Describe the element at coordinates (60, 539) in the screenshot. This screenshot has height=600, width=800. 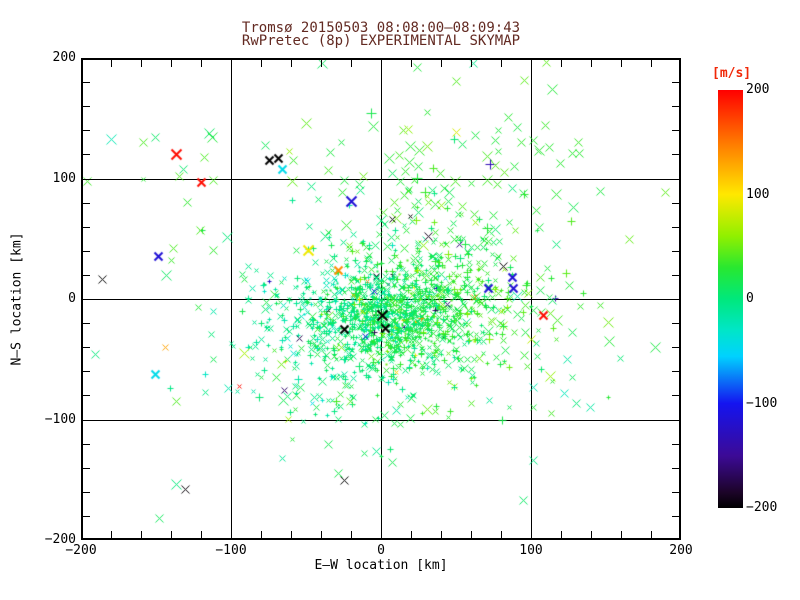
I see `y-axis-tick-label: −200` at that location.